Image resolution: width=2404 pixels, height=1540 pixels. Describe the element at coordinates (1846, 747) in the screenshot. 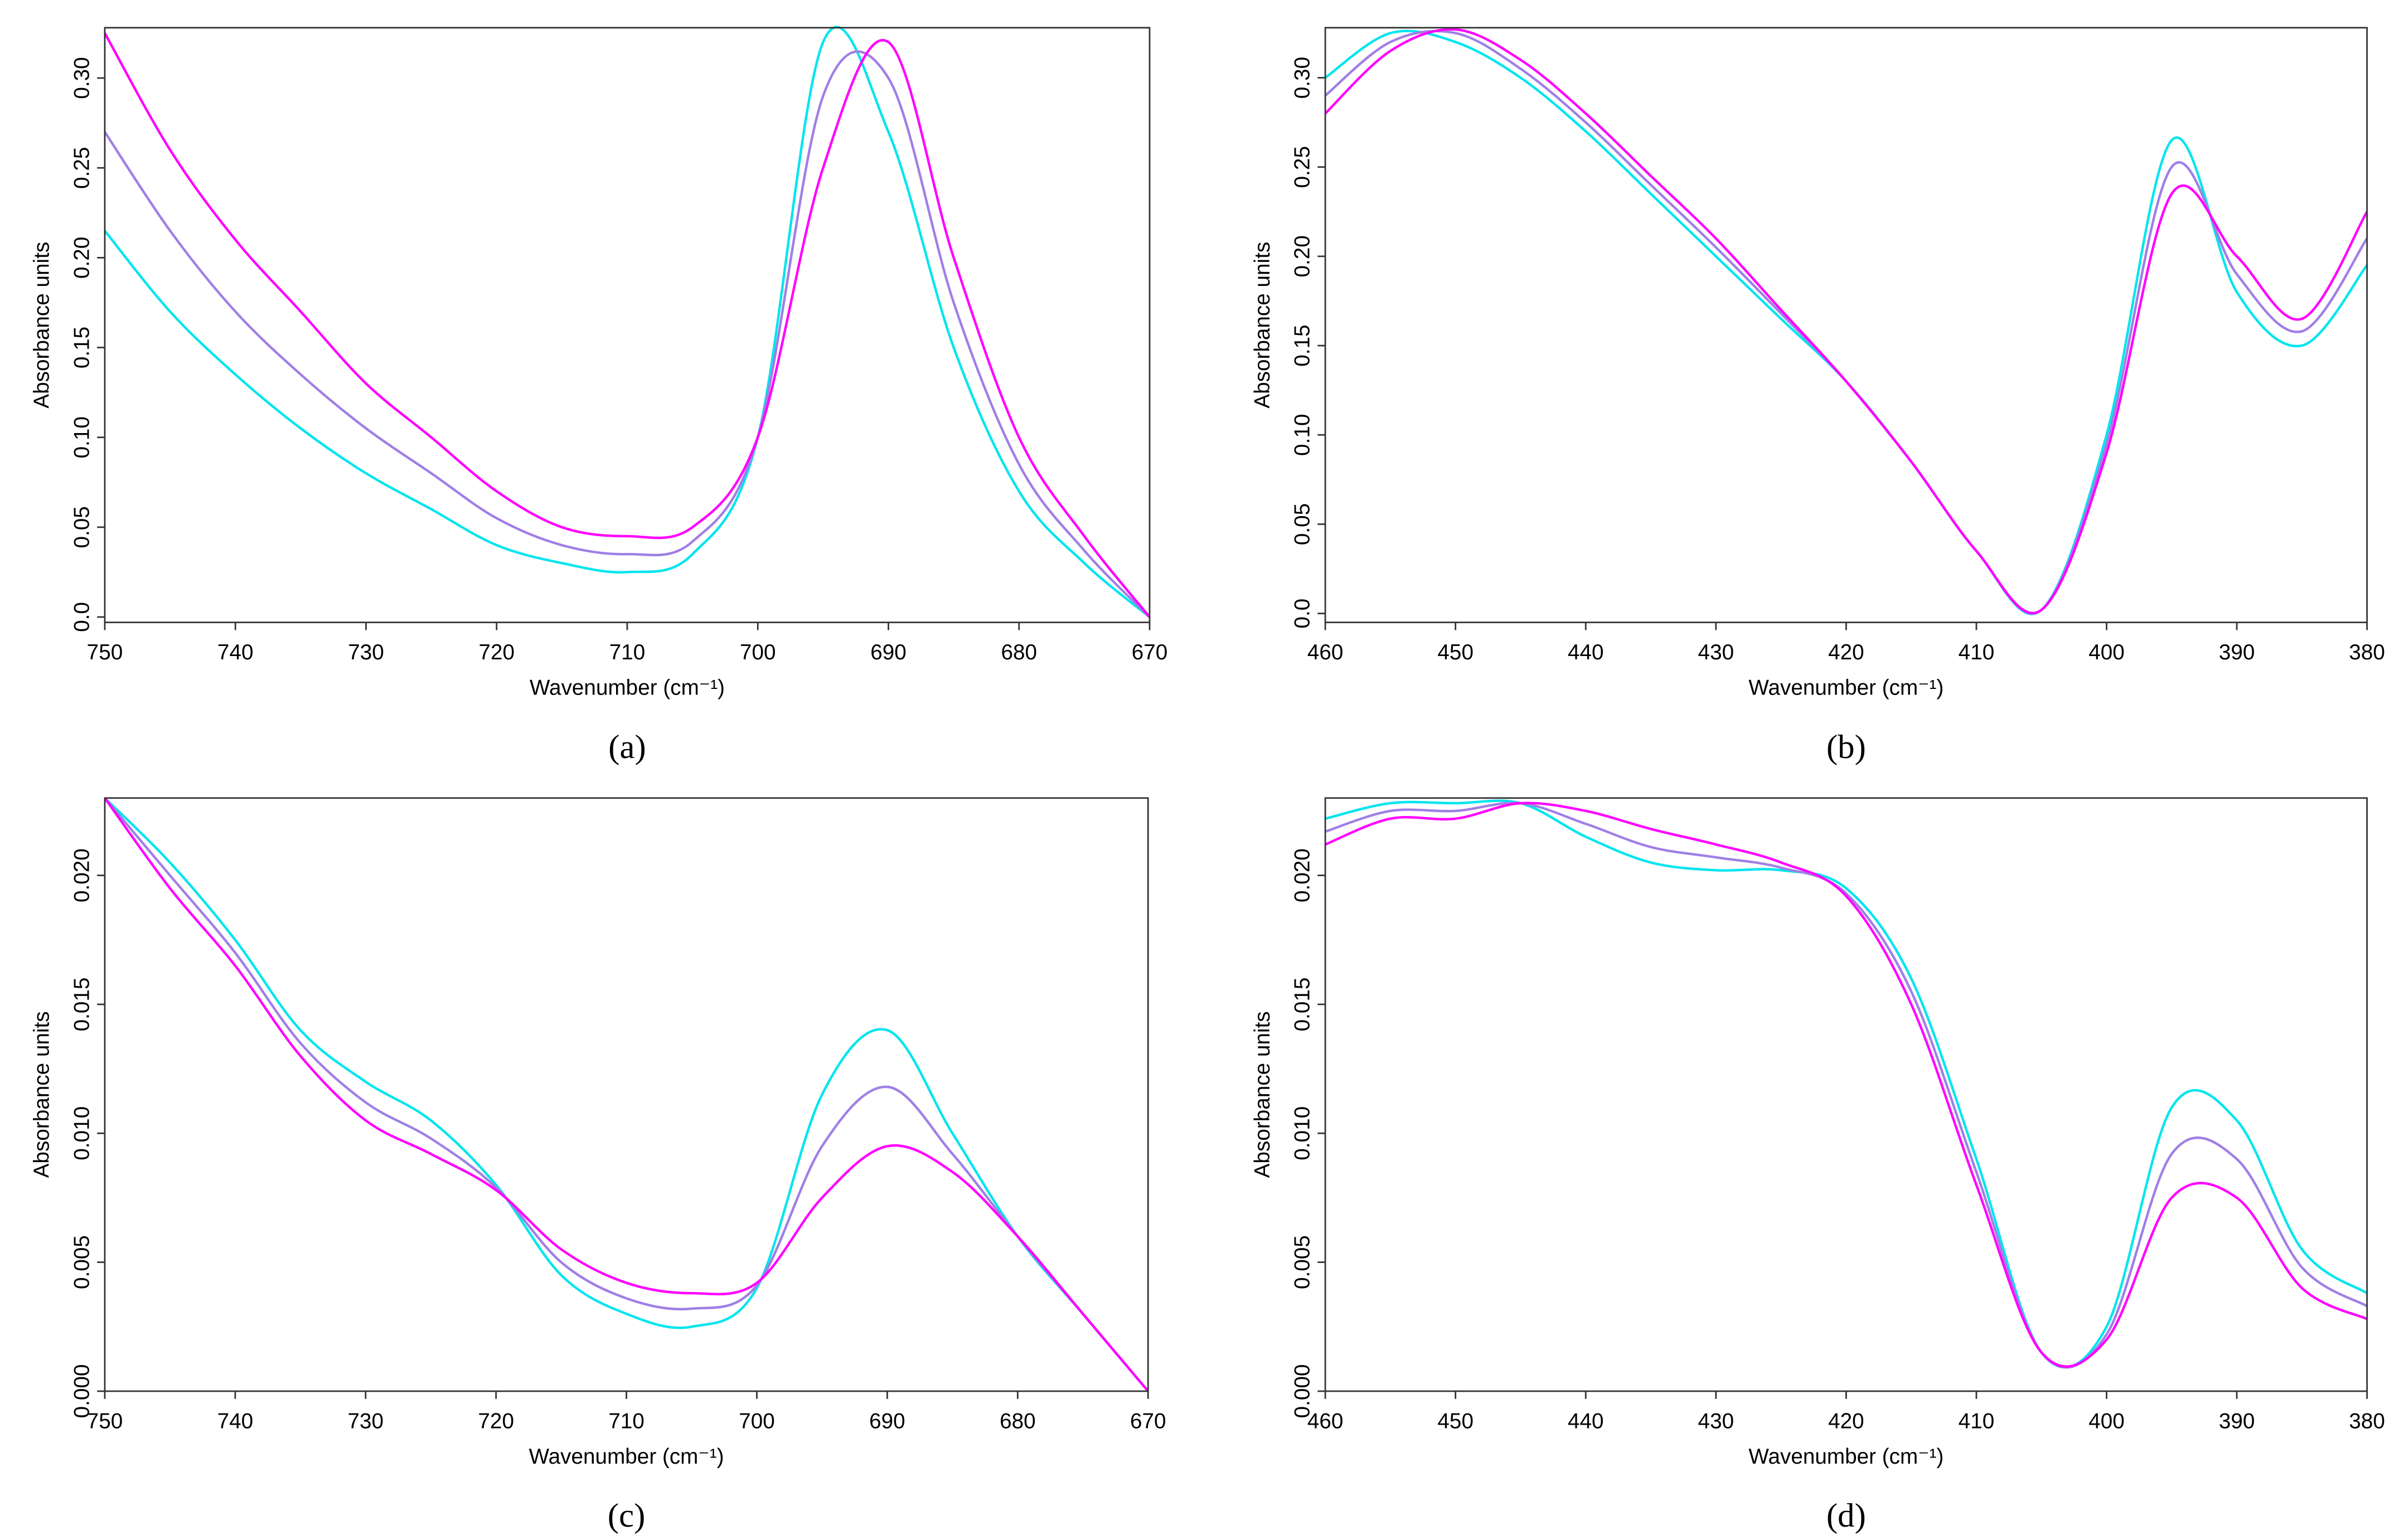

I see `panel-label: (b)` at that location.